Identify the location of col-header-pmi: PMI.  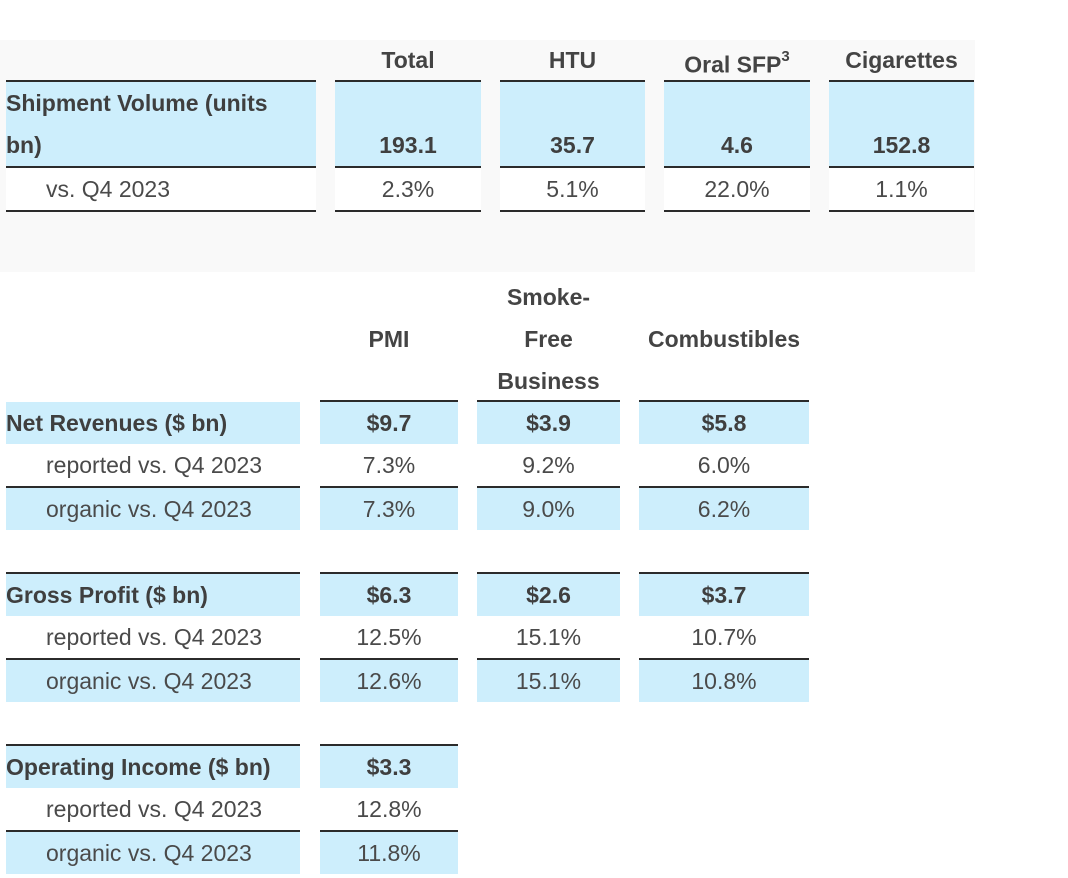
(389, 339).